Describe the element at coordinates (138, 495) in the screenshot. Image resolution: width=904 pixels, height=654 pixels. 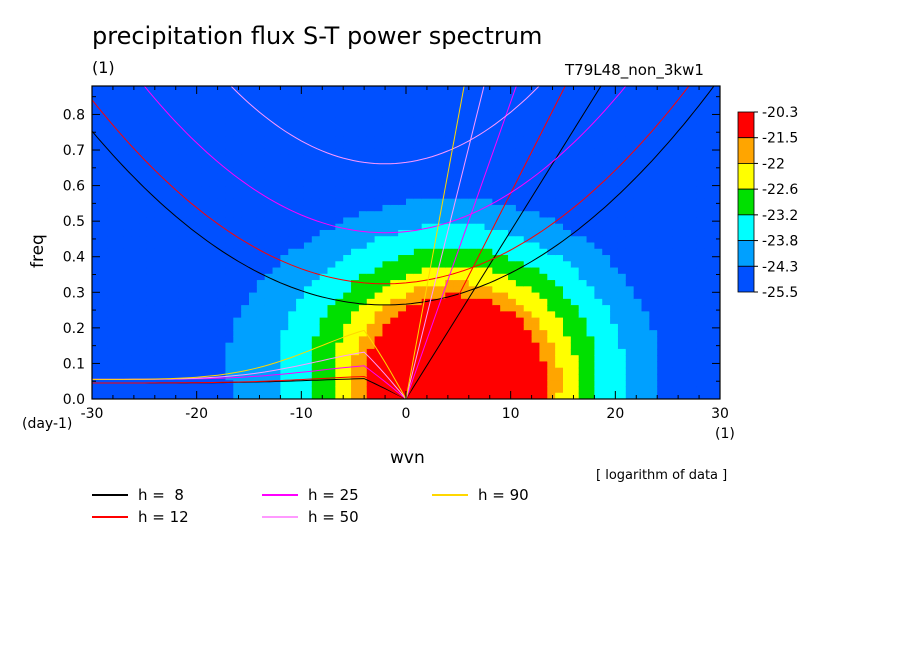
I see `legend-item: h = 8` at that location.